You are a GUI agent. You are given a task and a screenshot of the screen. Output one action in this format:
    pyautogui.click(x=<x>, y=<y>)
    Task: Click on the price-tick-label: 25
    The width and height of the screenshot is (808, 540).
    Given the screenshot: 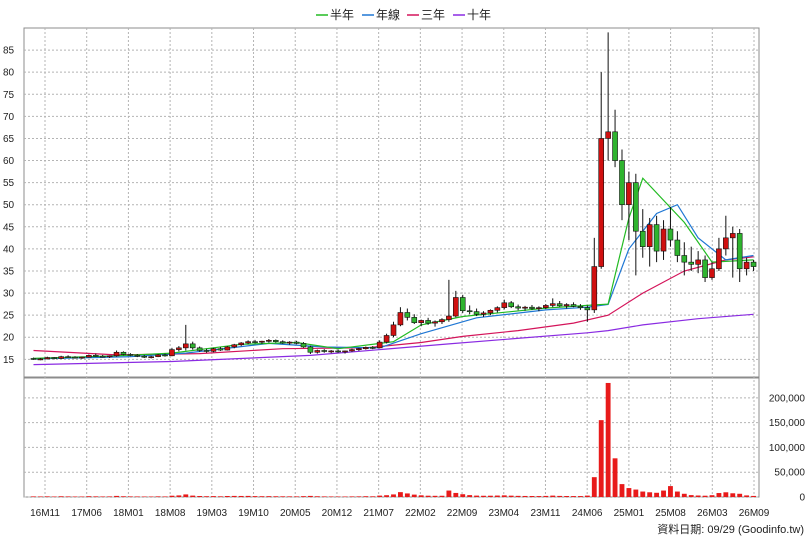 What is the action you would take?
    pyautogui.click(x=9, y=316)
    